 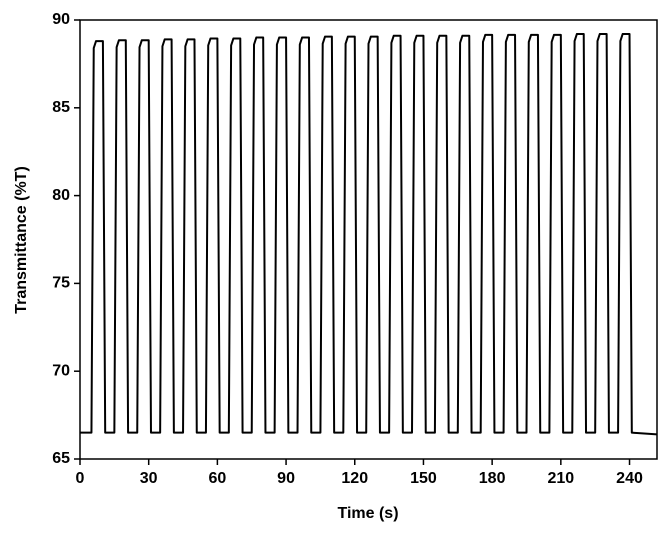 What do you see at coordinates (61, 195) in the screenshot?
I see `y-tick-label: 80` at bounding box center [61, 195].